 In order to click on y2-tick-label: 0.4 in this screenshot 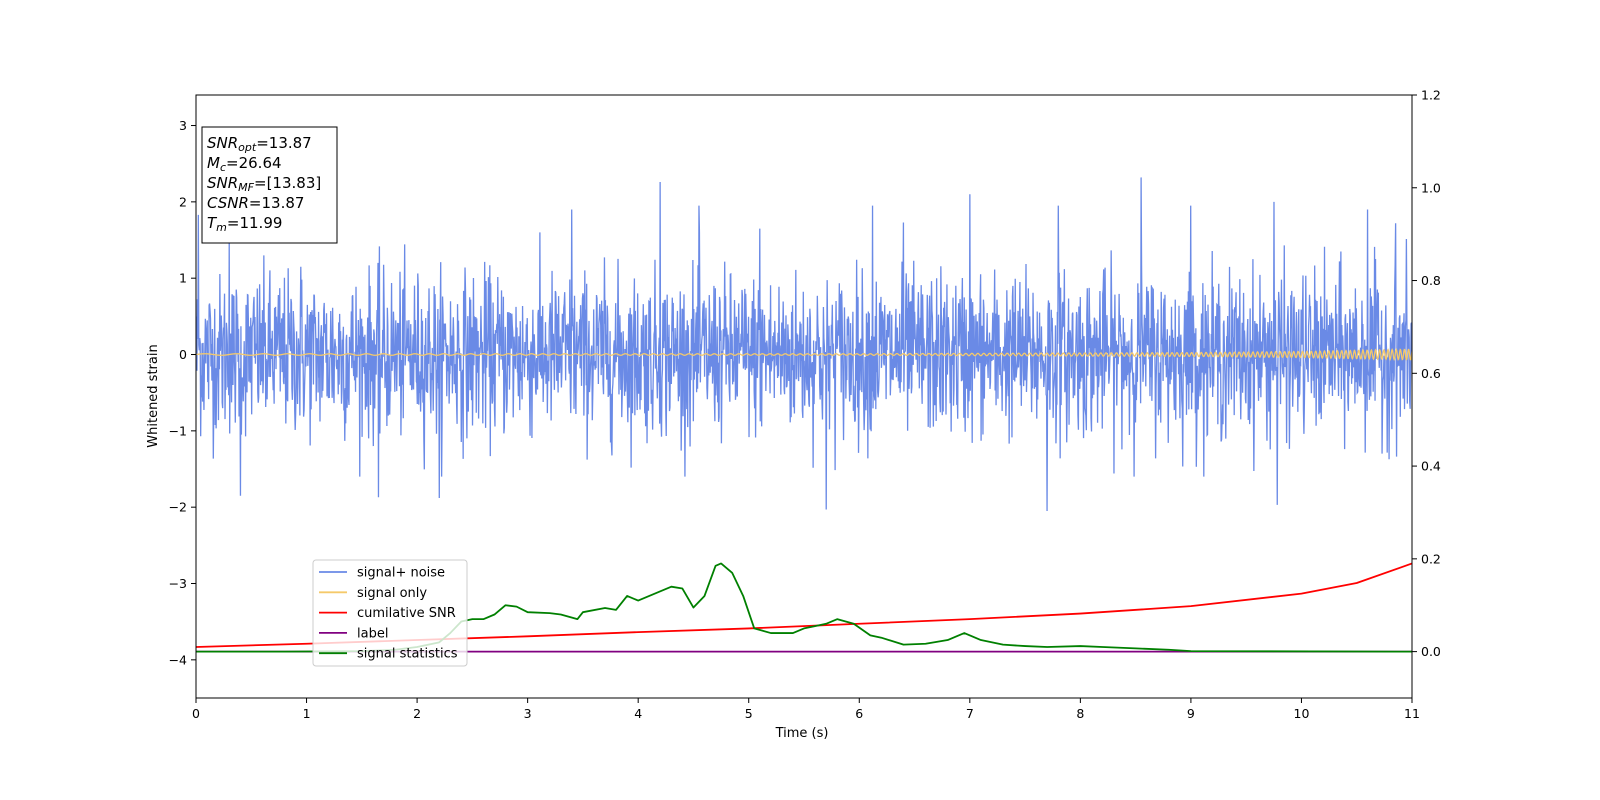, I will do `click(1431, 466)`.